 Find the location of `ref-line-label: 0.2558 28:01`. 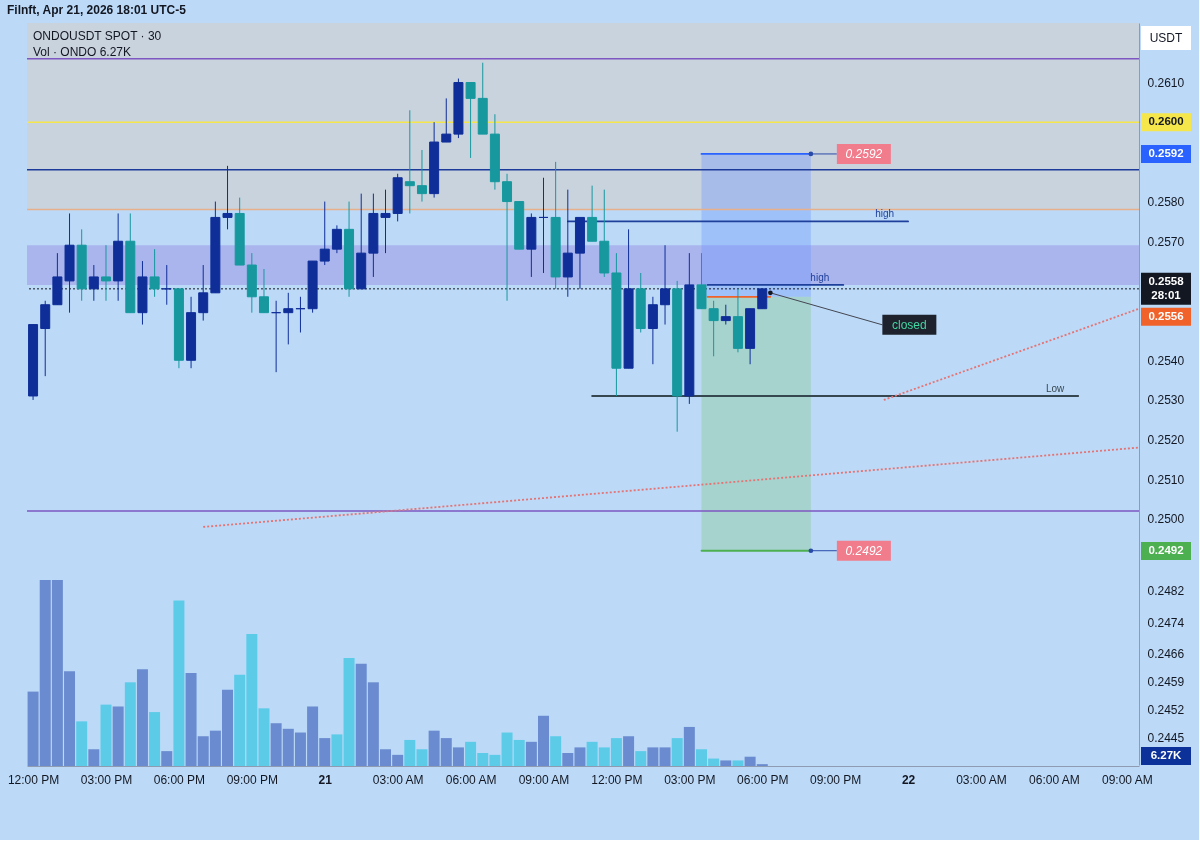

ref-line-label: 0.2558 28:01 is located at coordinates (1166, 287).